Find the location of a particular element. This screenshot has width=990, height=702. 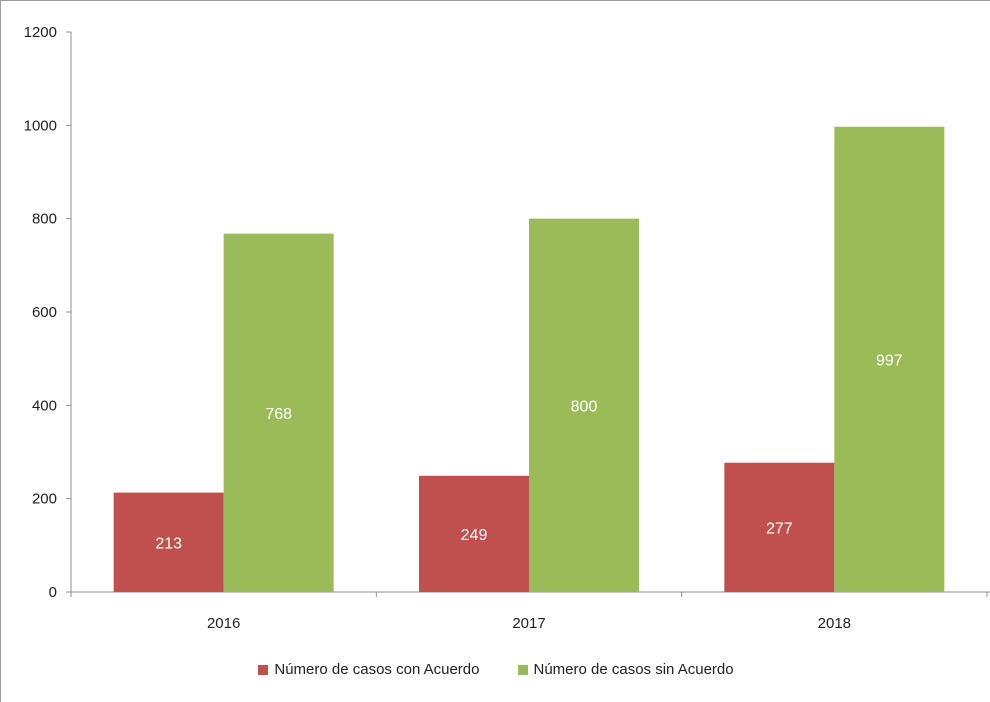

x-tick-label-2018: 2018 is located at coordinates (834, 623).